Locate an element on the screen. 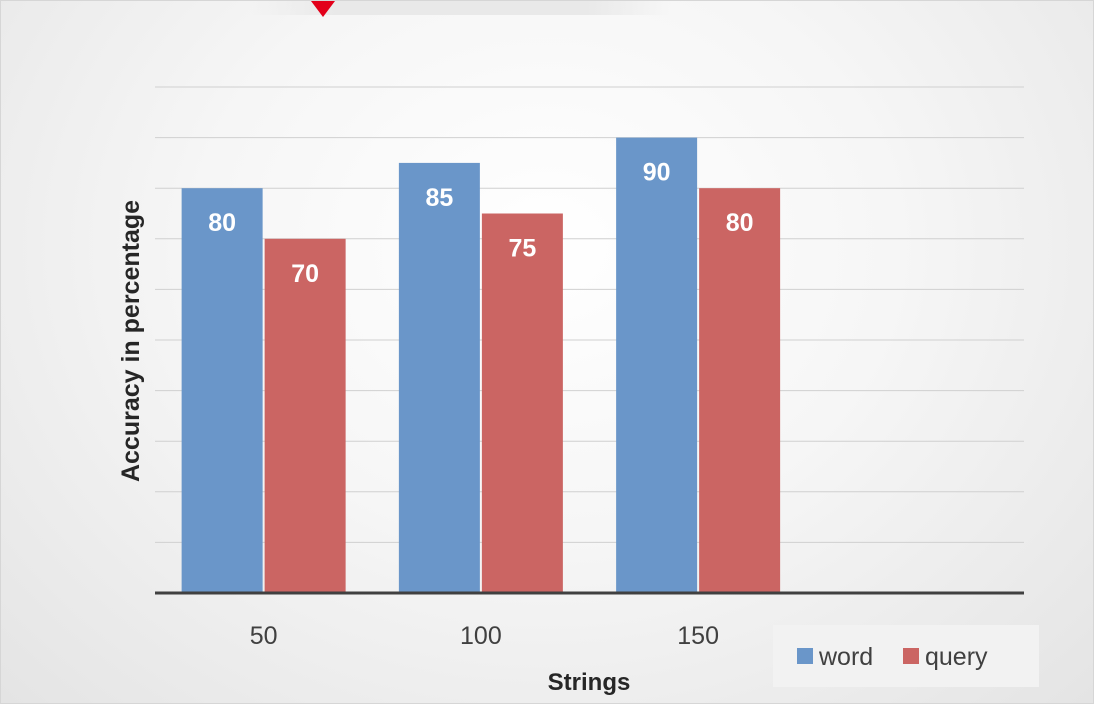  x-tick-label-100: 100 is located at coordinates (481, 636).